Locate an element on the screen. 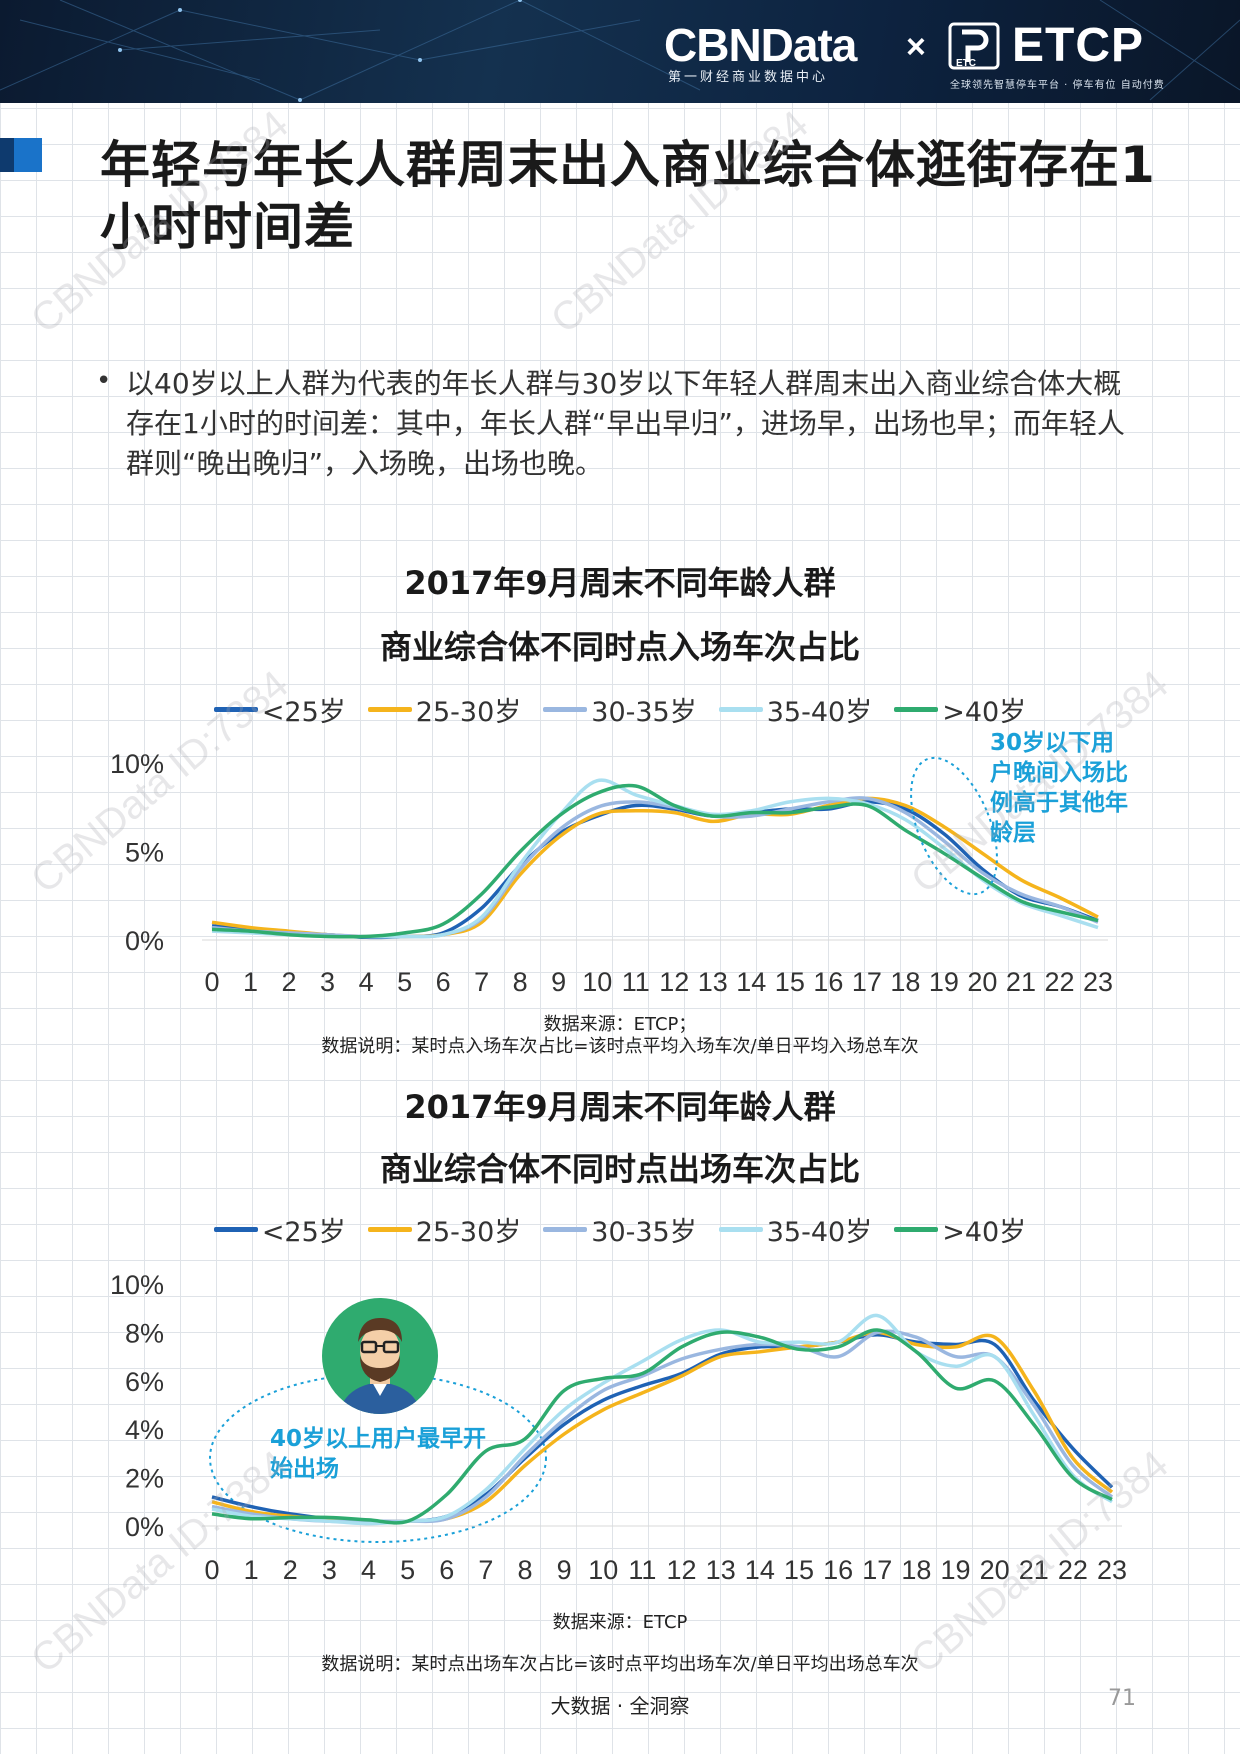 The image size is (1240, 1754). chart2-x-tick-label: 2 is located at coordinates (290, 1570).